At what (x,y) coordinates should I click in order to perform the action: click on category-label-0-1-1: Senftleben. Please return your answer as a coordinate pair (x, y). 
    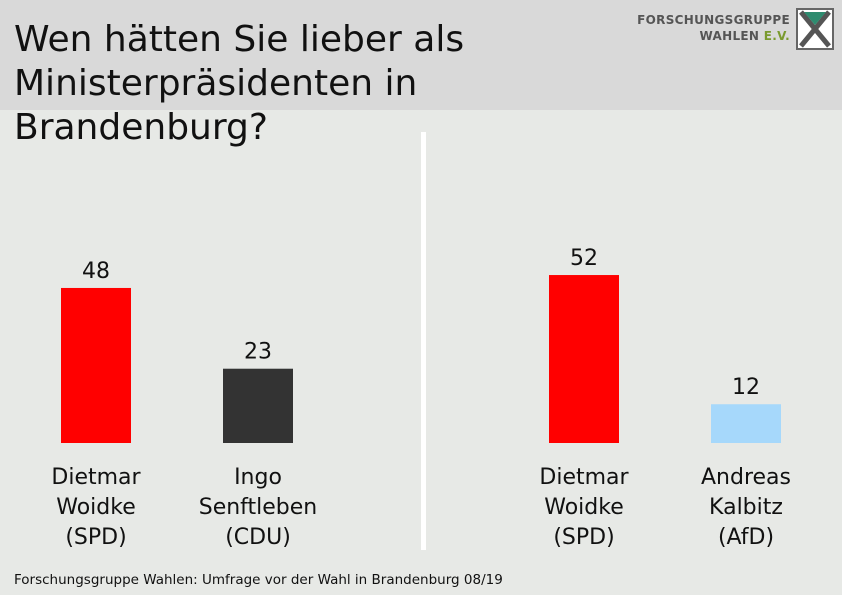
    Looking at the image, I should click on (258, 507).